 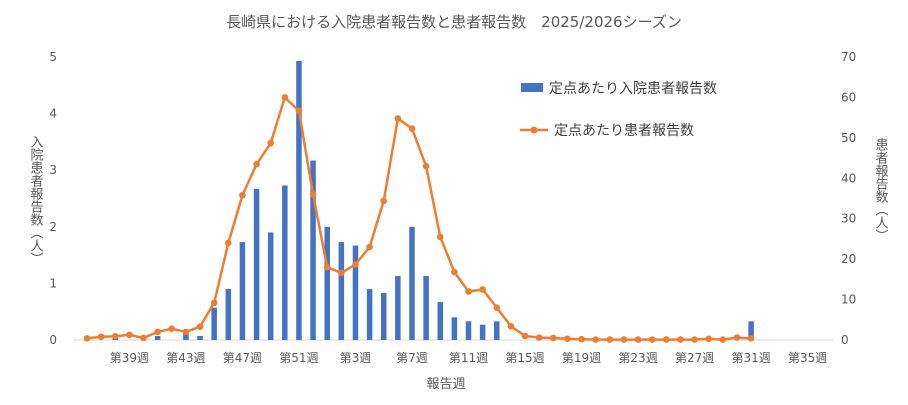 What do you see at coordinates (53, 198) in the screenshot?
I see `left-axis: 0 1 2 3 4 5` at bounding box center [53, 198].